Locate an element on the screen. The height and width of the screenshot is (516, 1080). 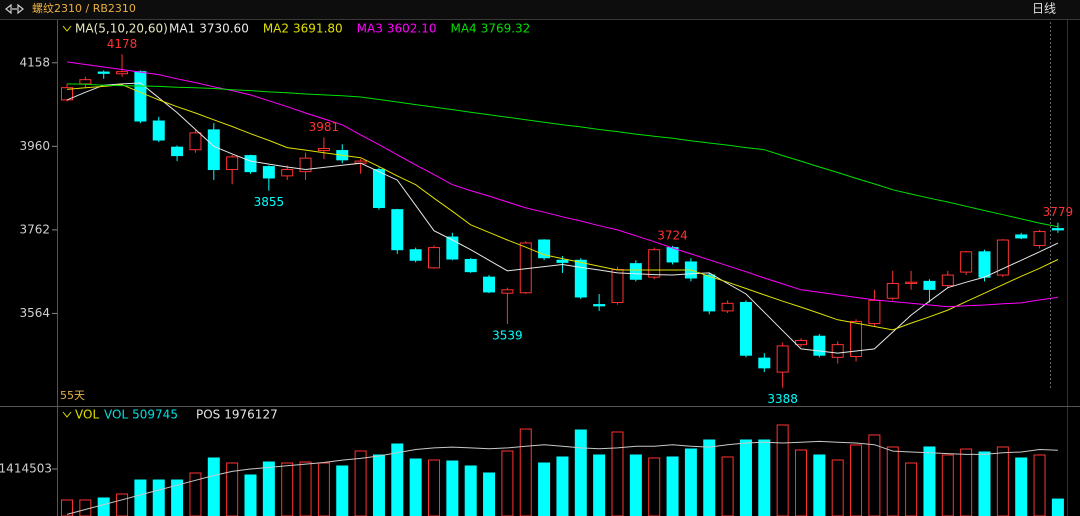
y-tick-label: 4158 is located at coordinates (34, 62).